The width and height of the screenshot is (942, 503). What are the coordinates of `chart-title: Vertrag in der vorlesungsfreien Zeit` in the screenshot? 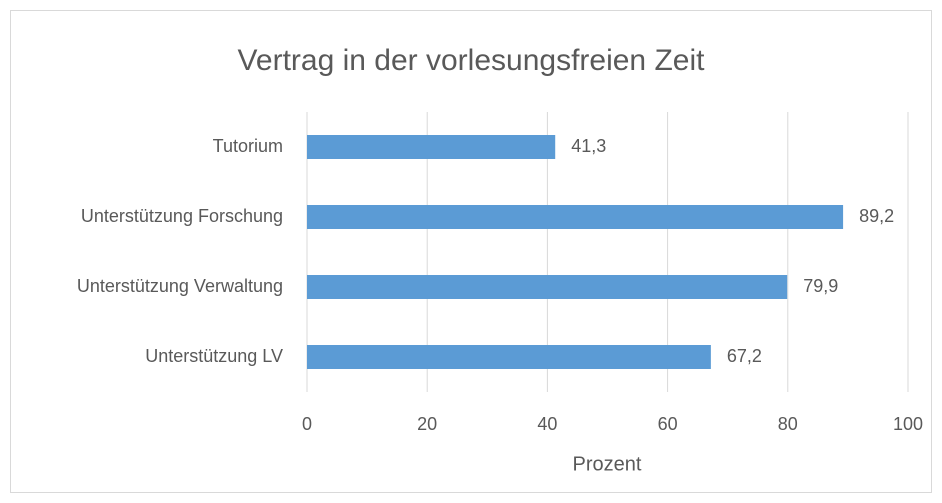 It's located at (472, 60).